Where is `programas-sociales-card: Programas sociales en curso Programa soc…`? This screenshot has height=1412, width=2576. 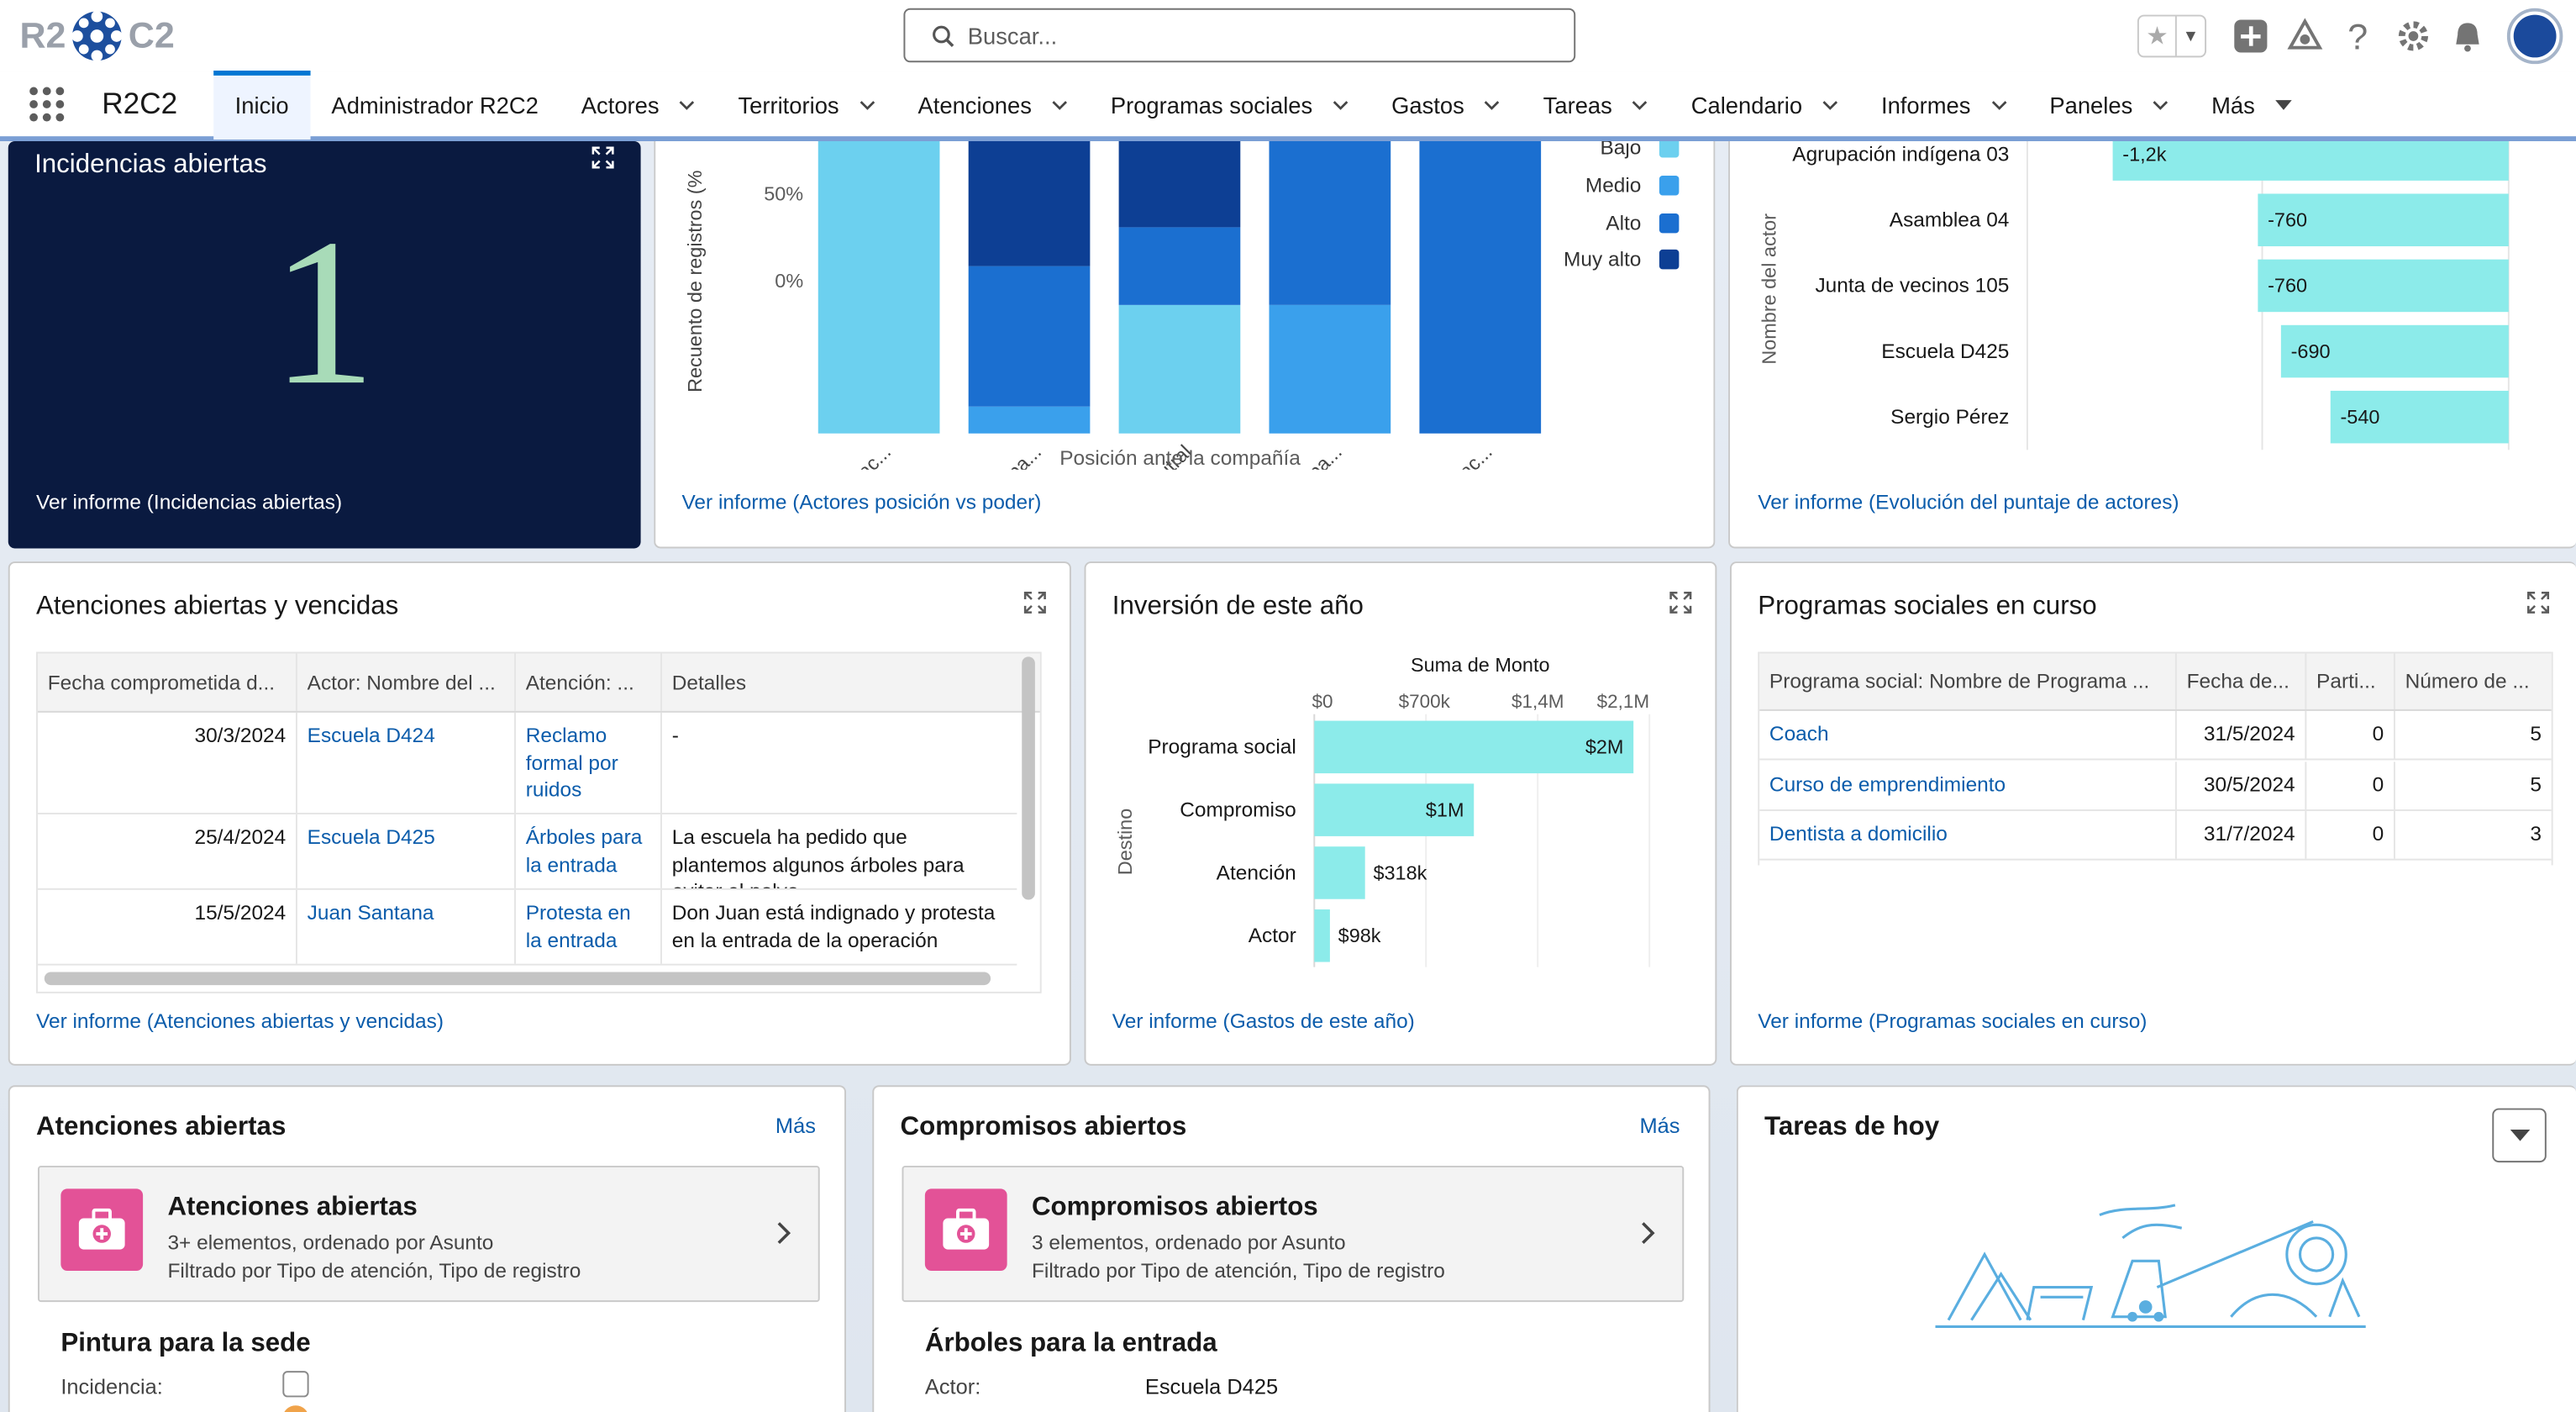 programas-sociales-card: Programas sociales en curso Programa soc… is located at coordinates (2152, 813).